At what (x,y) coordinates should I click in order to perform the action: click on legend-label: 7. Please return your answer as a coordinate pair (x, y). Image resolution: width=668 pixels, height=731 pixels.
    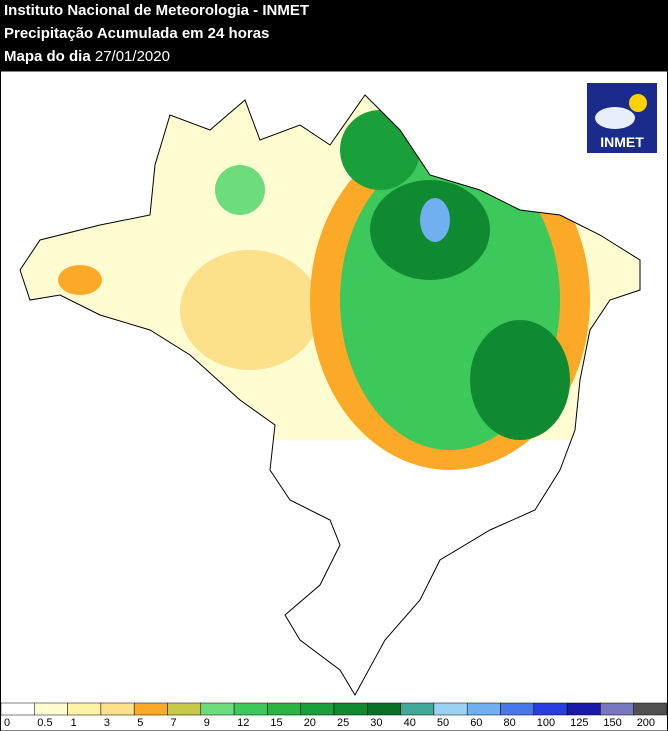
    Looking at the image, I should click on (174, 723).